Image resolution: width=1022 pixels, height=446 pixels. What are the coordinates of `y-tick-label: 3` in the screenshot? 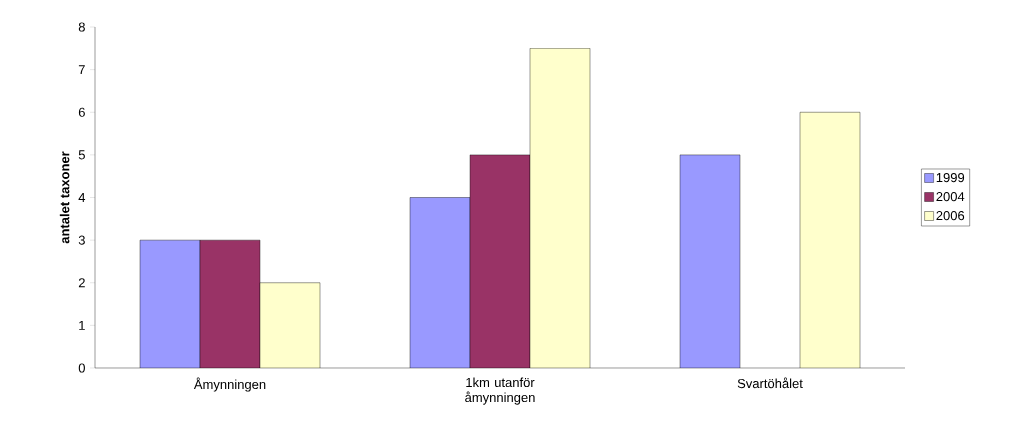 It's located at (81, 240).